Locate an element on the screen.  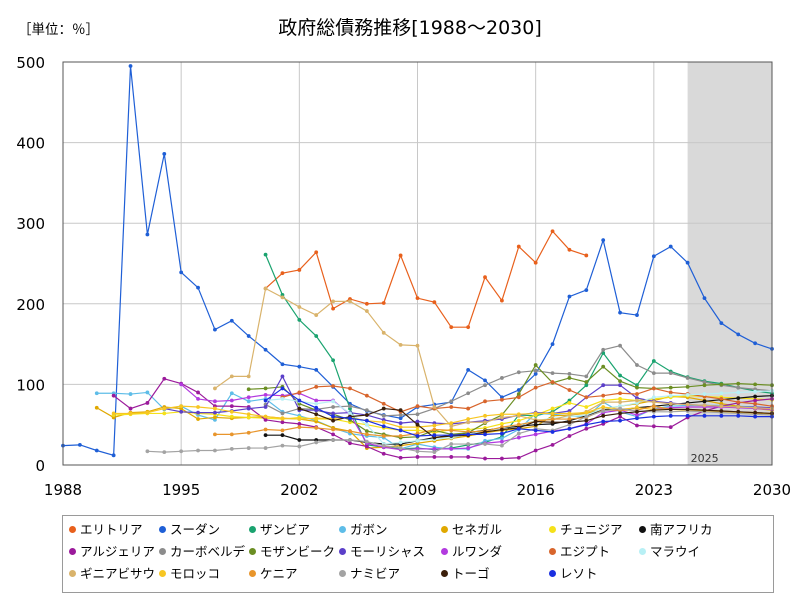
legend-item: ルワンダ is located at coordinates (471, 552).